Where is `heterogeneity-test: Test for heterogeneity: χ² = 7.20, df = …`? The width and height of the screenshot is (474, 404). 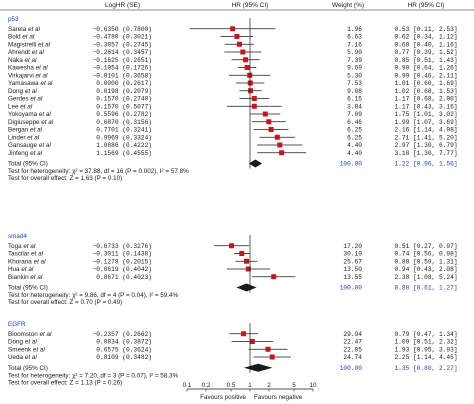 heterogeneity-test: Test for heterogeneity: χ² = 7.20, df = … is located at coordinates (93, 375).